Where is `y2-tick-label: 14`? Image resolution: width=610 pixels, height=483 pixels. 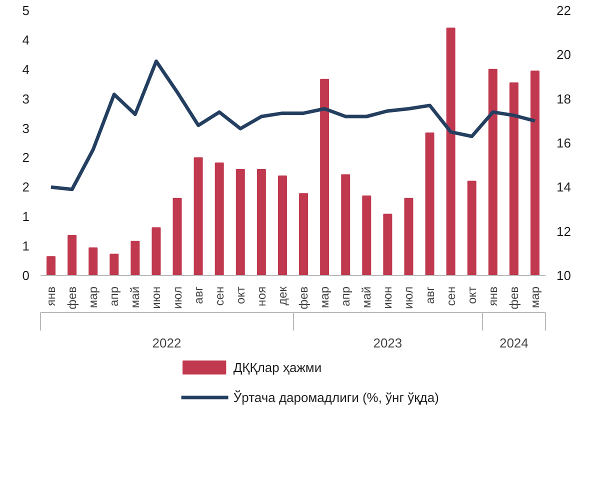
y2-tick-label: 14 is located at coordinates (563, 187).